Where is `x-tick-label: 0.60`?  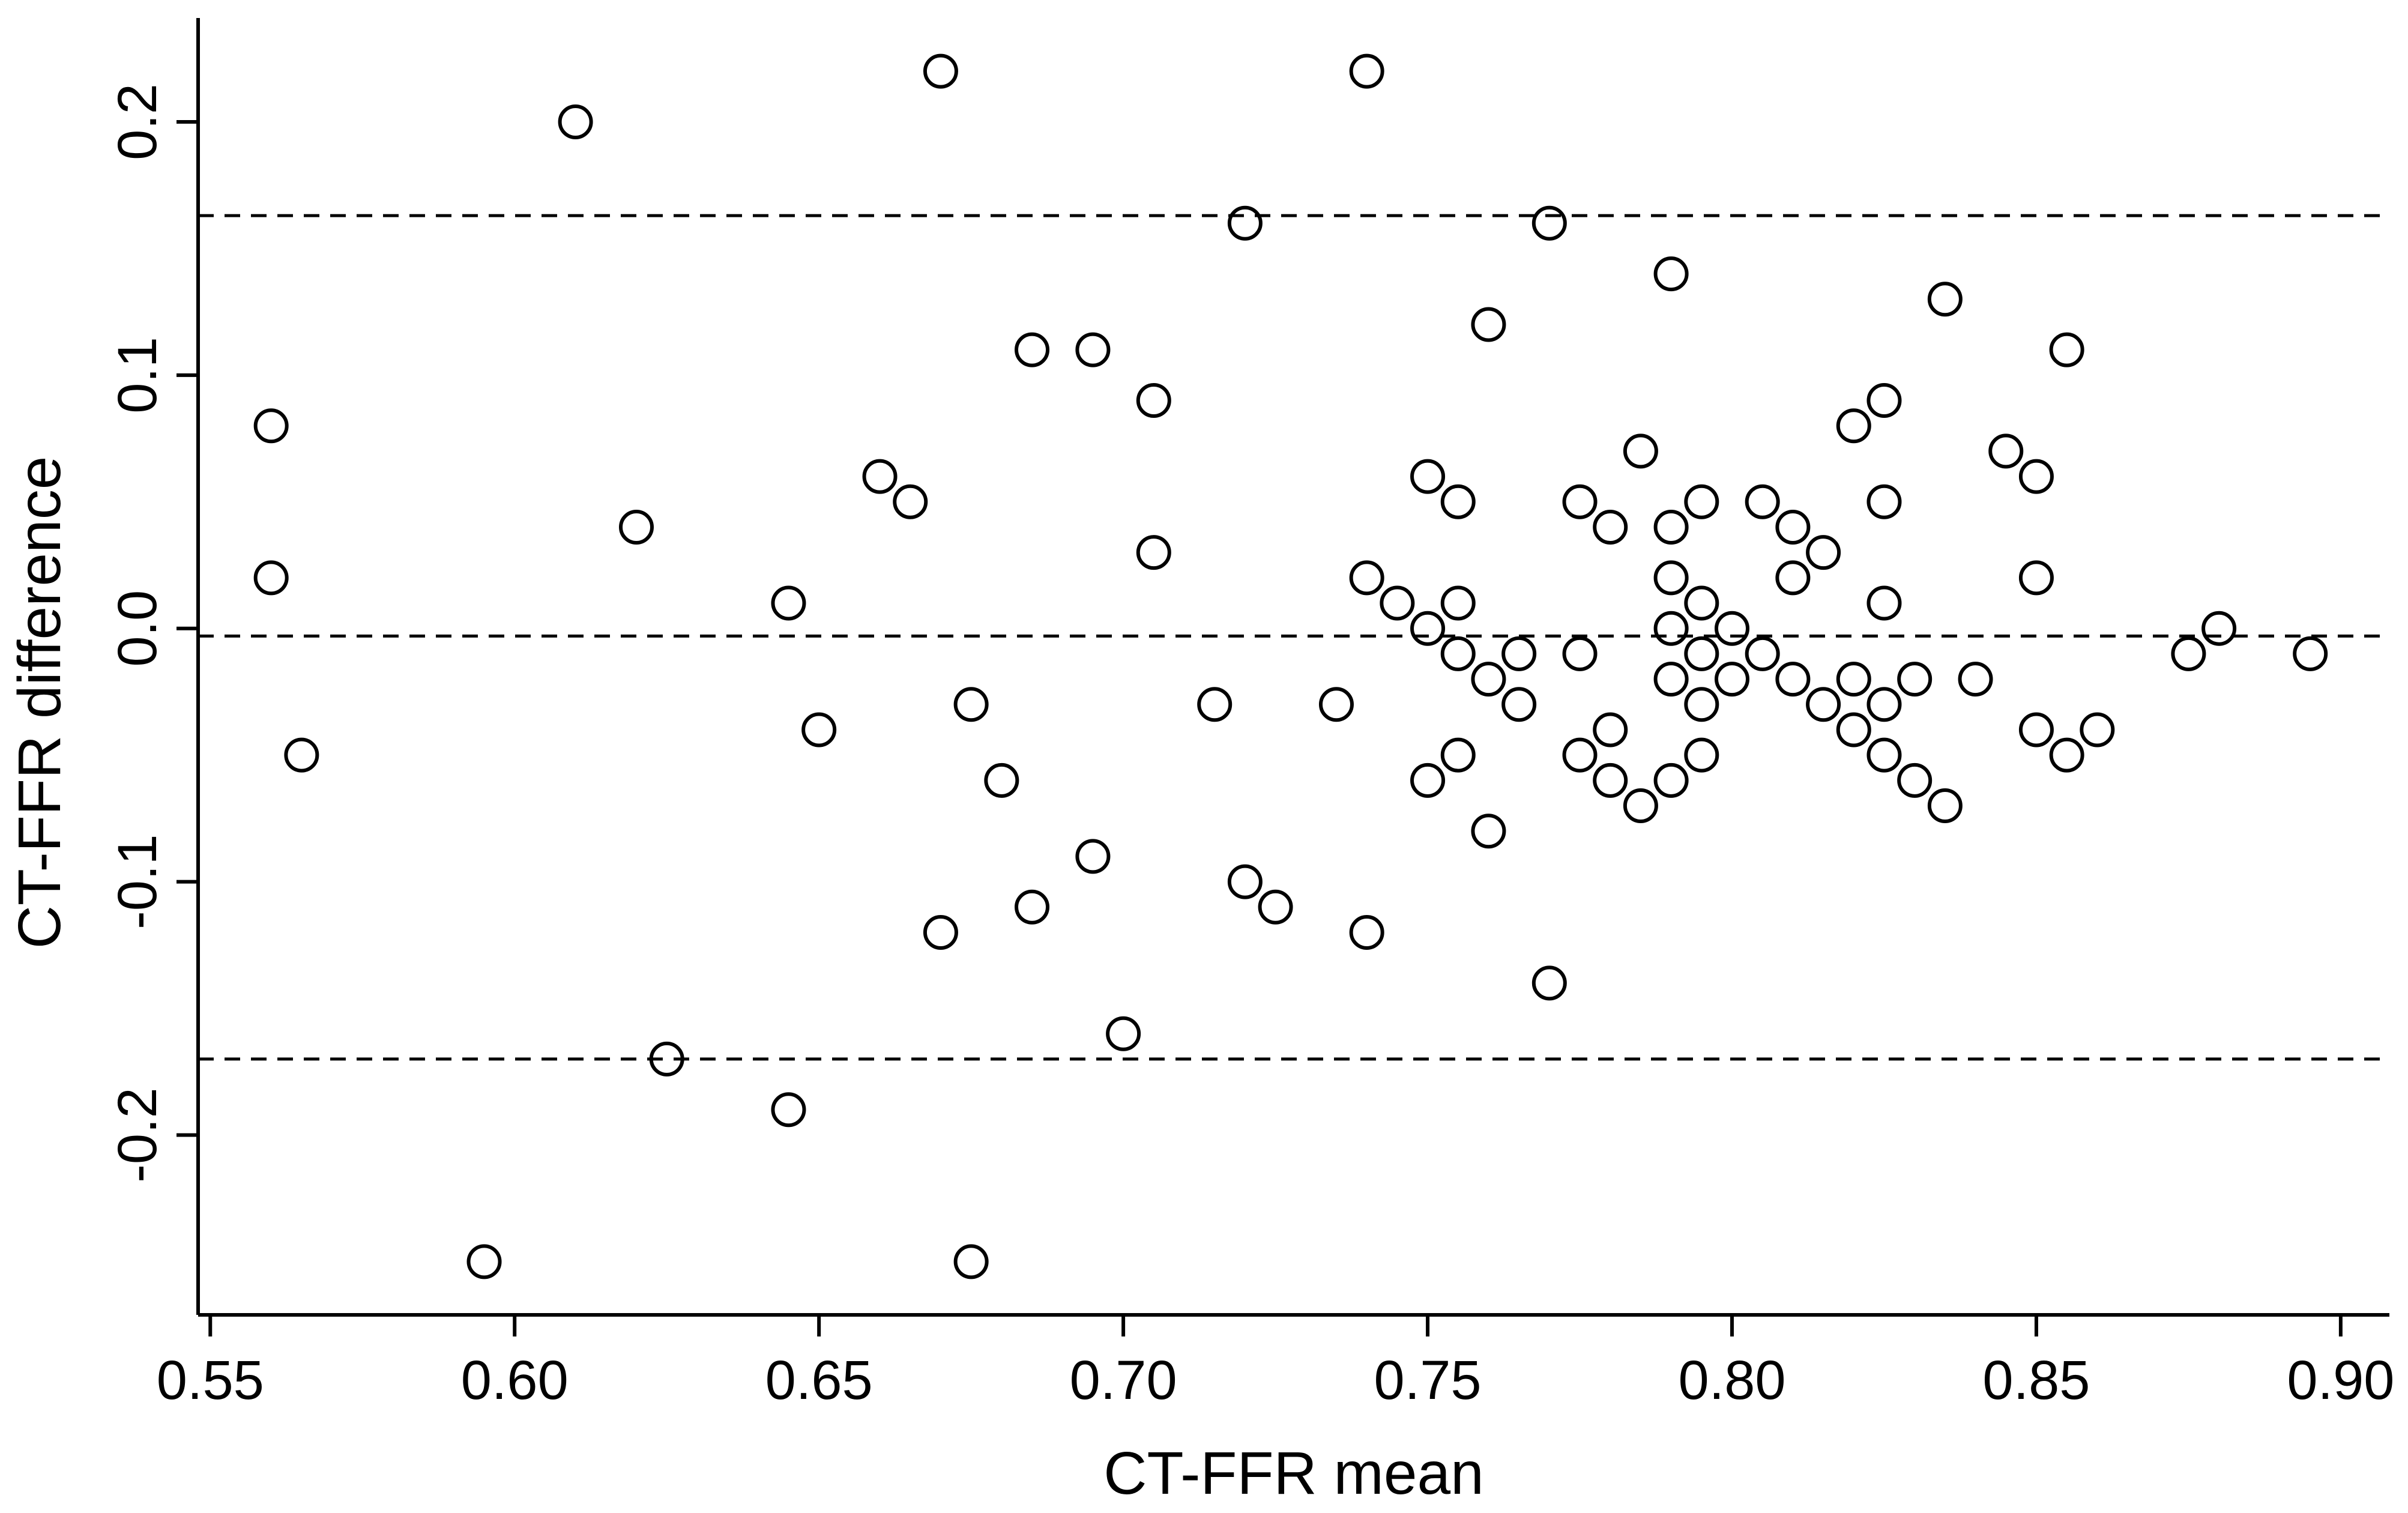
x-tick-label: 0.60 is located at coordinates (515, 1380).